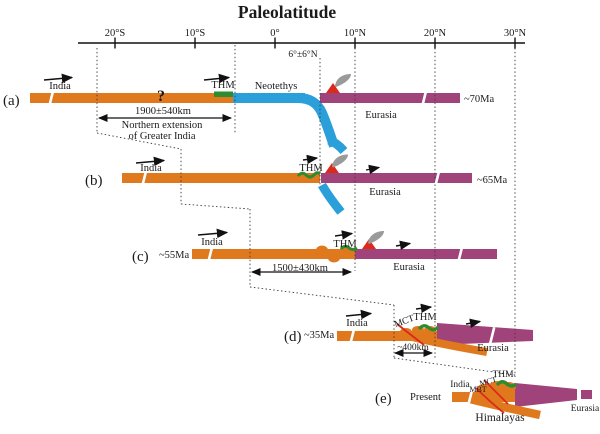  Describe the element at coordinates (287, 12) in the screenshot. I see `figure-title: Paleolatitude` at that location.